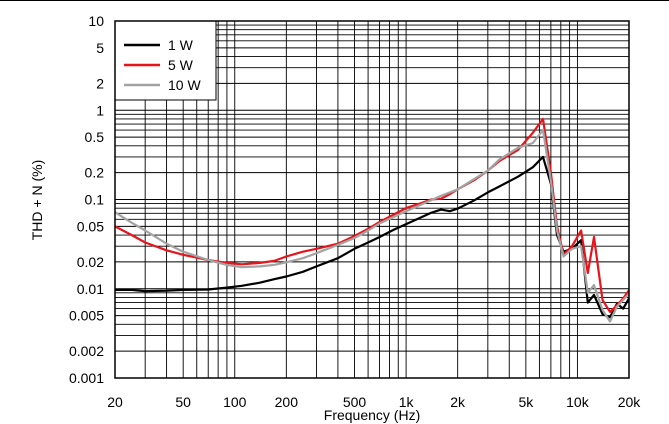 This screenshot has height=424, width=669. What do you see at coordinates (184, 85) in the screenshot?
I see `legend-label: 10 W` at bounding box center [184, 85].